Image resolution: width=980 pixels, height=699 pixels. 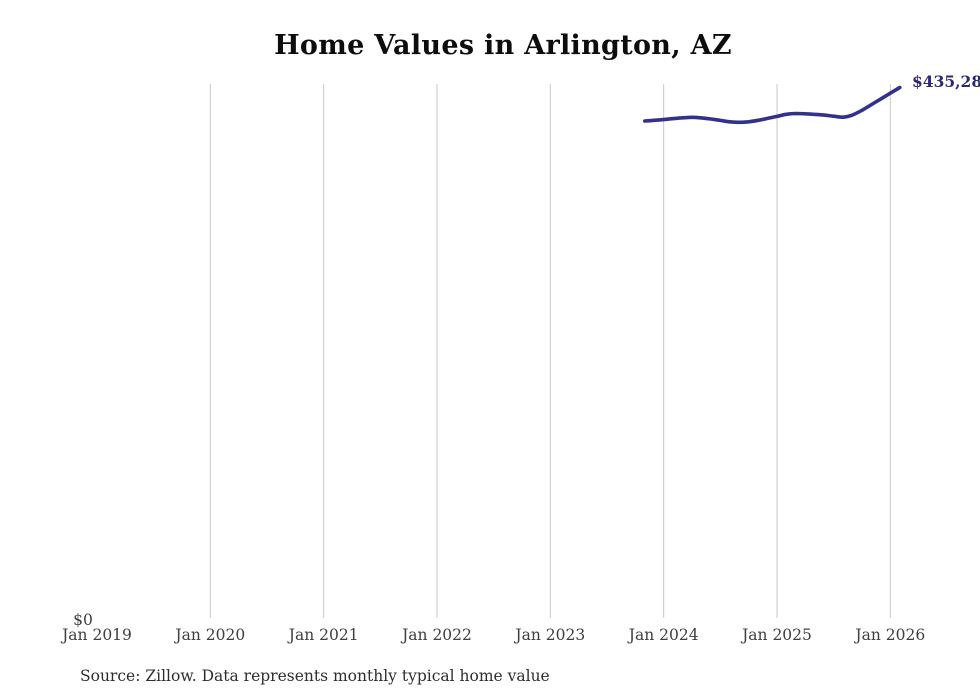 I want to click on x-tick-label: Jan 2026, so click(x=890, y=635).